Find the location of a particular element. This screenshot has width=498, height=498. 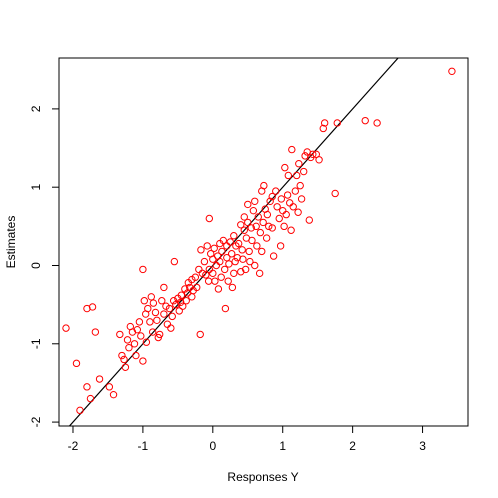

y-tick-label: 1 is located at coordinates (36, 187).